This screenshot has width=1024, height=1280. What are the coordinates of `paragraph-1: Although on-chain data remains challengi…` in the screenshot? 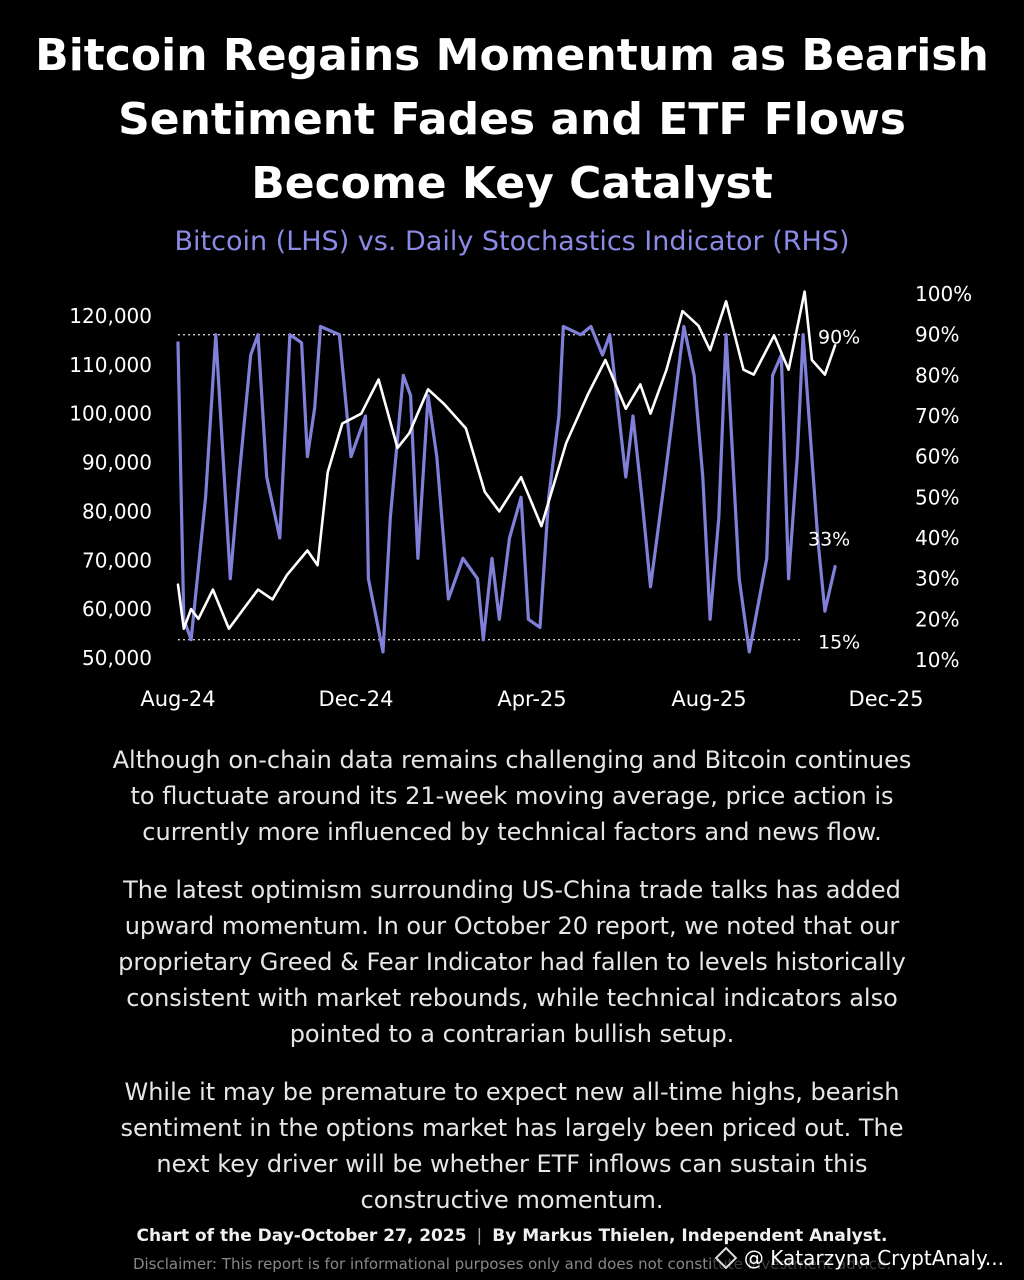 It's located at (512, 796).